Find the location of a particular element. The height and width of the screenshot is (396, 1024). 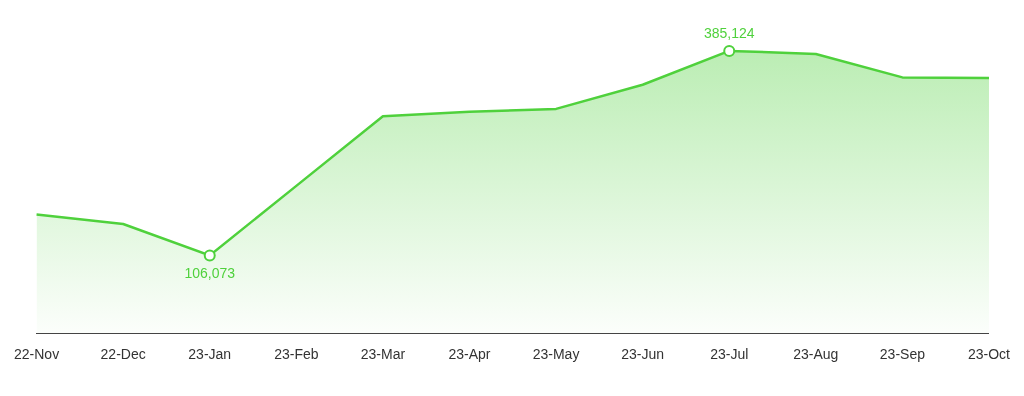

x-tick-label: 23-Jun is located at coordinates (643, 354).